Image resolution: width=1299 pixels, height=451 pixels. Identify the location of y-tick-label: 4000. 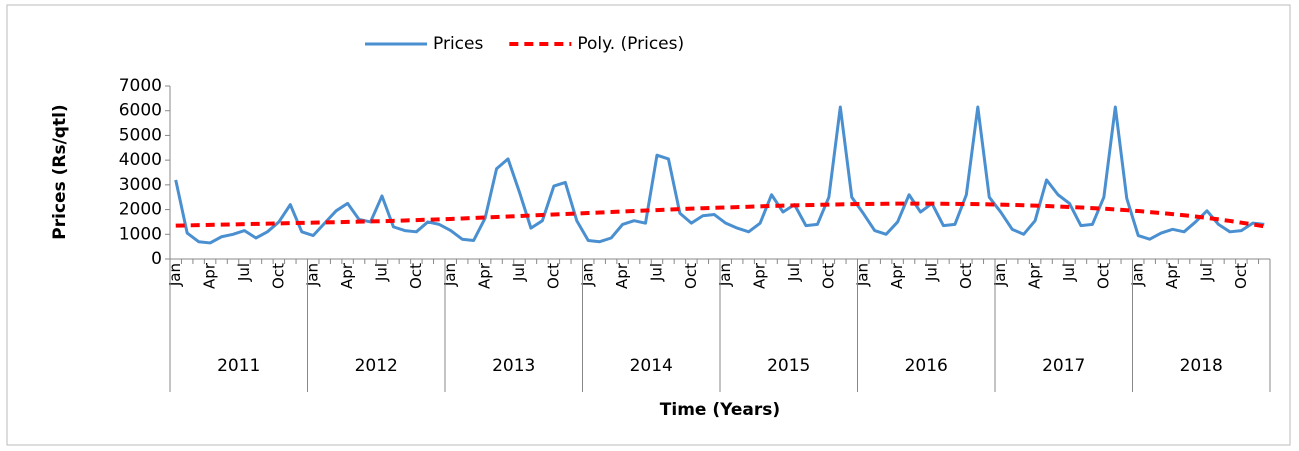
(140, 160).